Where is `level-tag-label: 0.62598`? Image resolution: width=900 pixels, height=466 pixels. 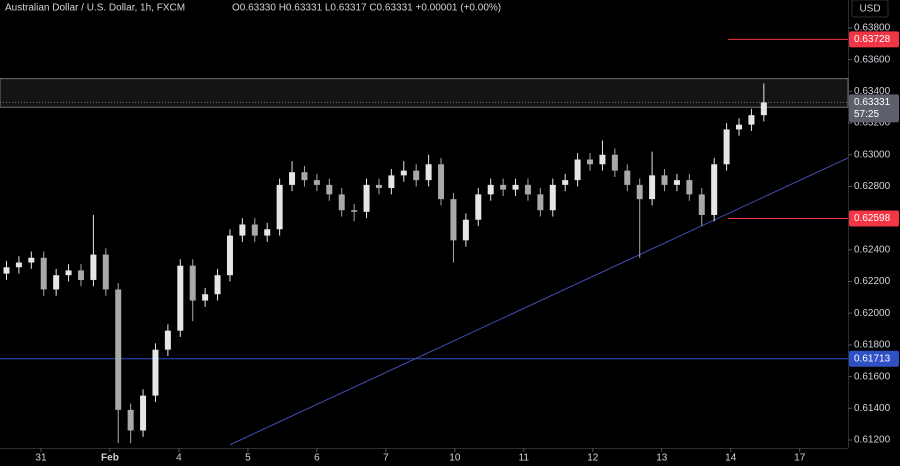 level-tag-label: 0.62598 is located at coordinates (872, 218).